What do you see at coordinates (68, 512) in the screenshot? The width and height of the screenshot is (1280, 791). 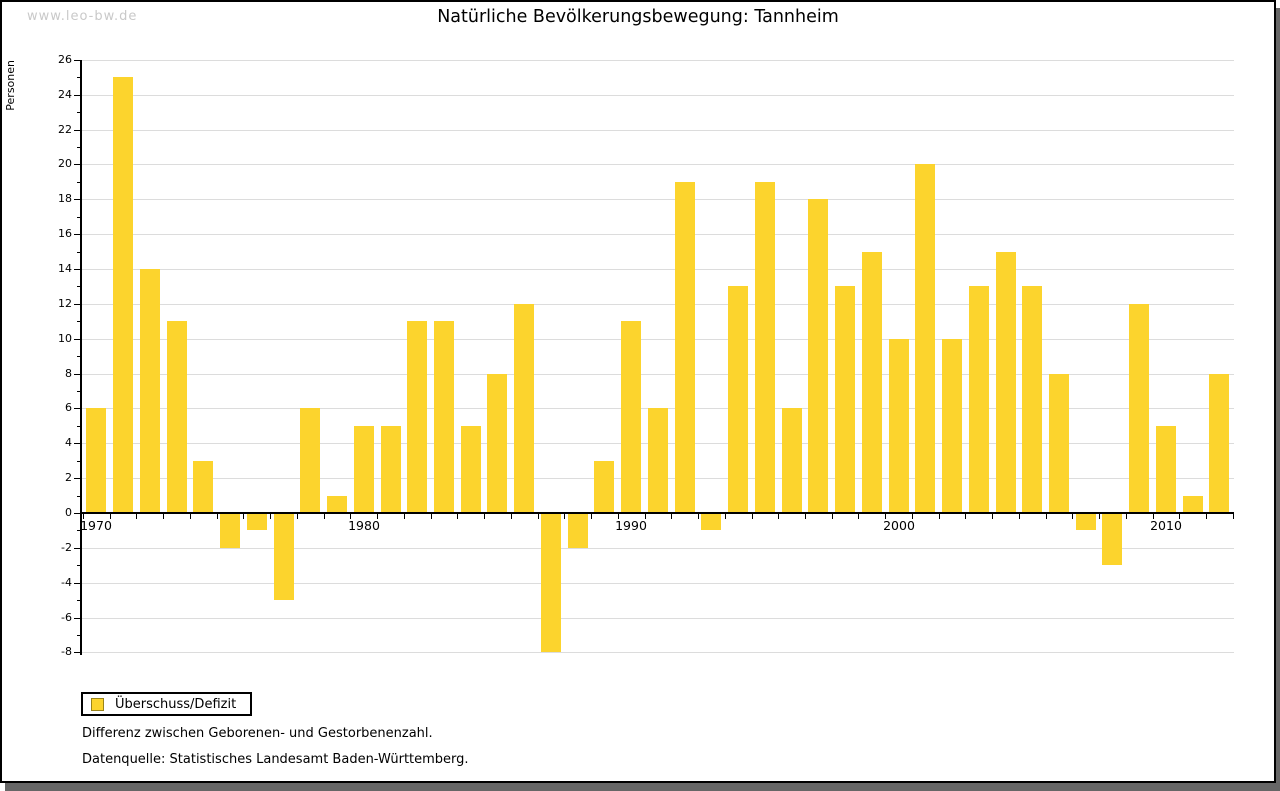 I see `y-tick-label: 0` at bounding box center [68, 512].